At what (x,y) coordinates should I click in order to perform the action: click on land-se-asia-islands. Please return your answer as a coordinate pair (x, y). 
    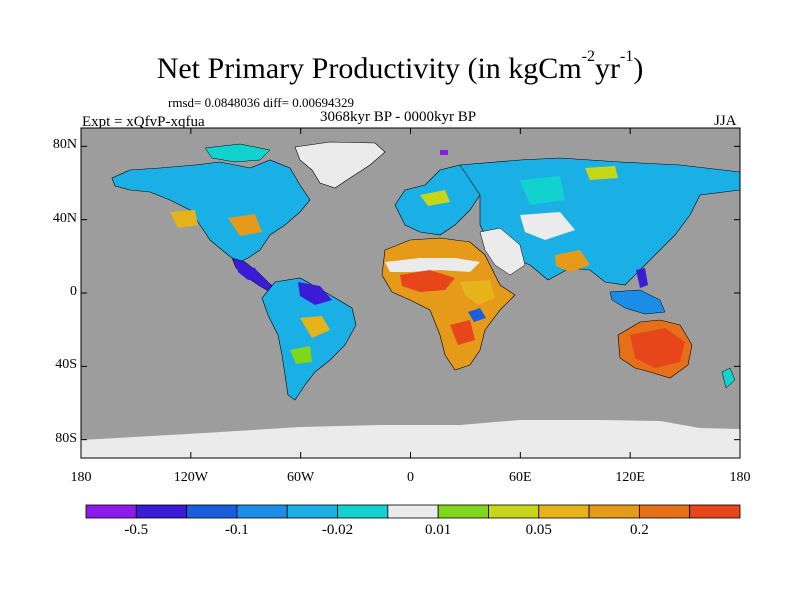
    Looking at the image, I should click on (637, 302).